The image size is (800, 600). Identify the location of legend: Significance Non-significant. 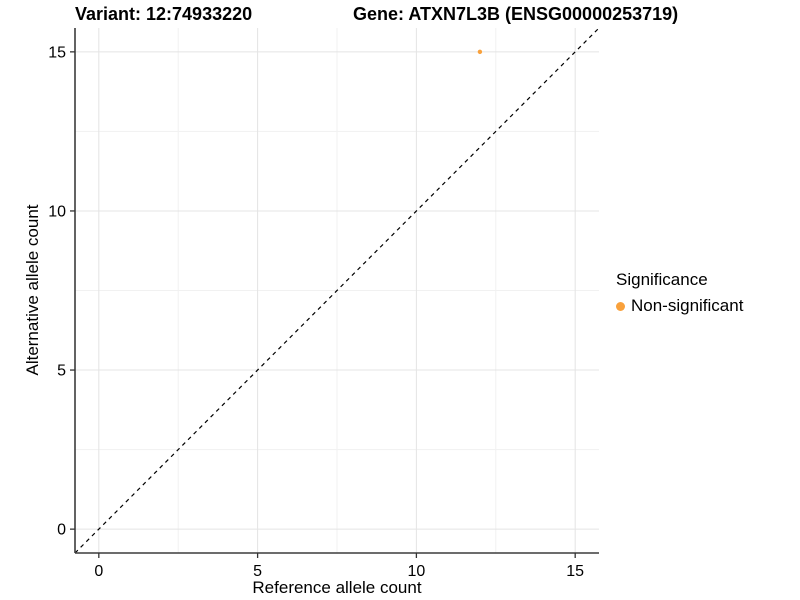
(679, 293).